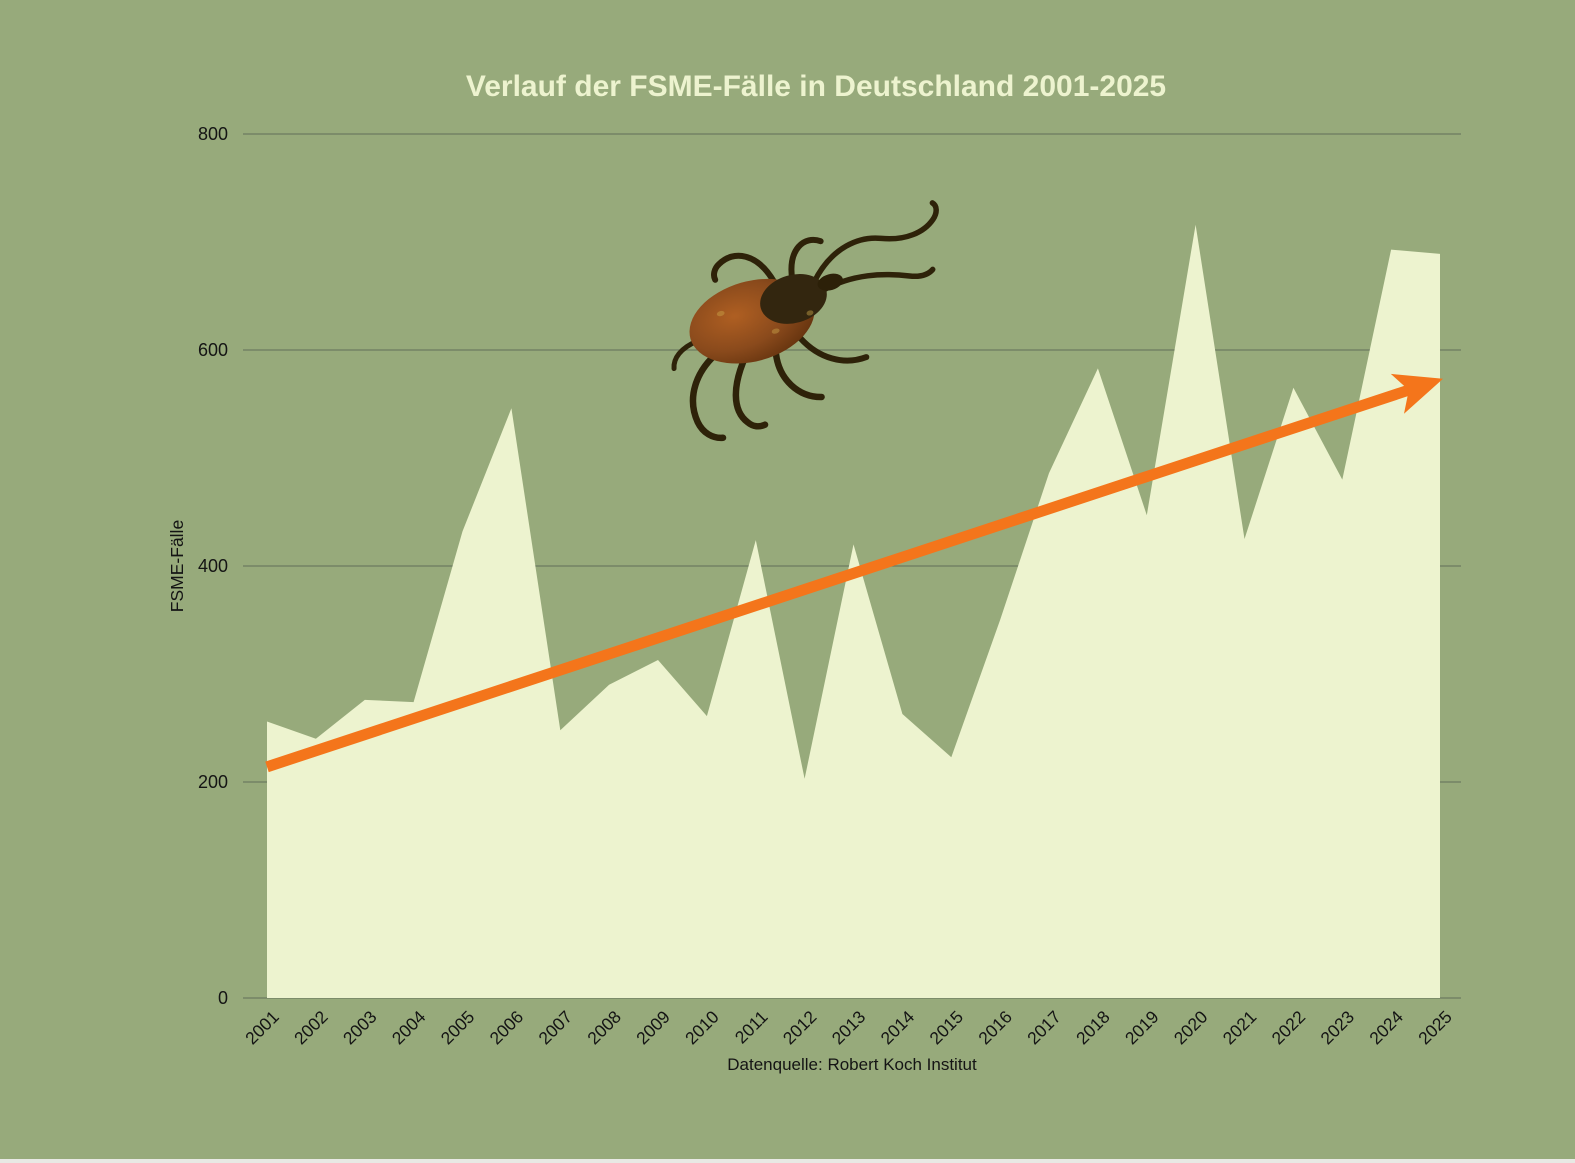  What do you see at coordinates (604, 1028) in the screenshot?
I see `x-tick-label-2008: 2008` at bounding box center [604, 1028].